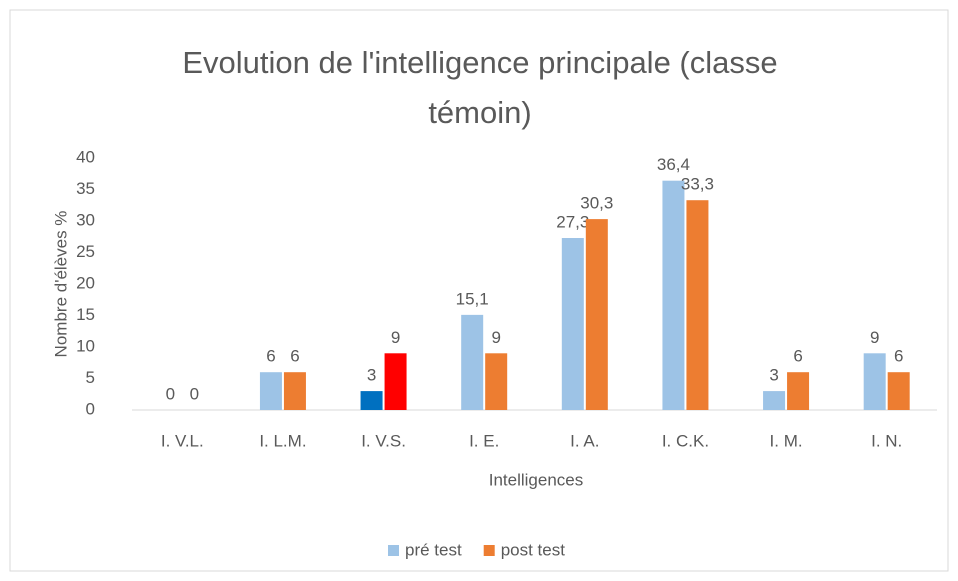 The width and height of the screenshot is (958, 581). I want to click on x-axis-label: Intelligences, so click(536, 479).